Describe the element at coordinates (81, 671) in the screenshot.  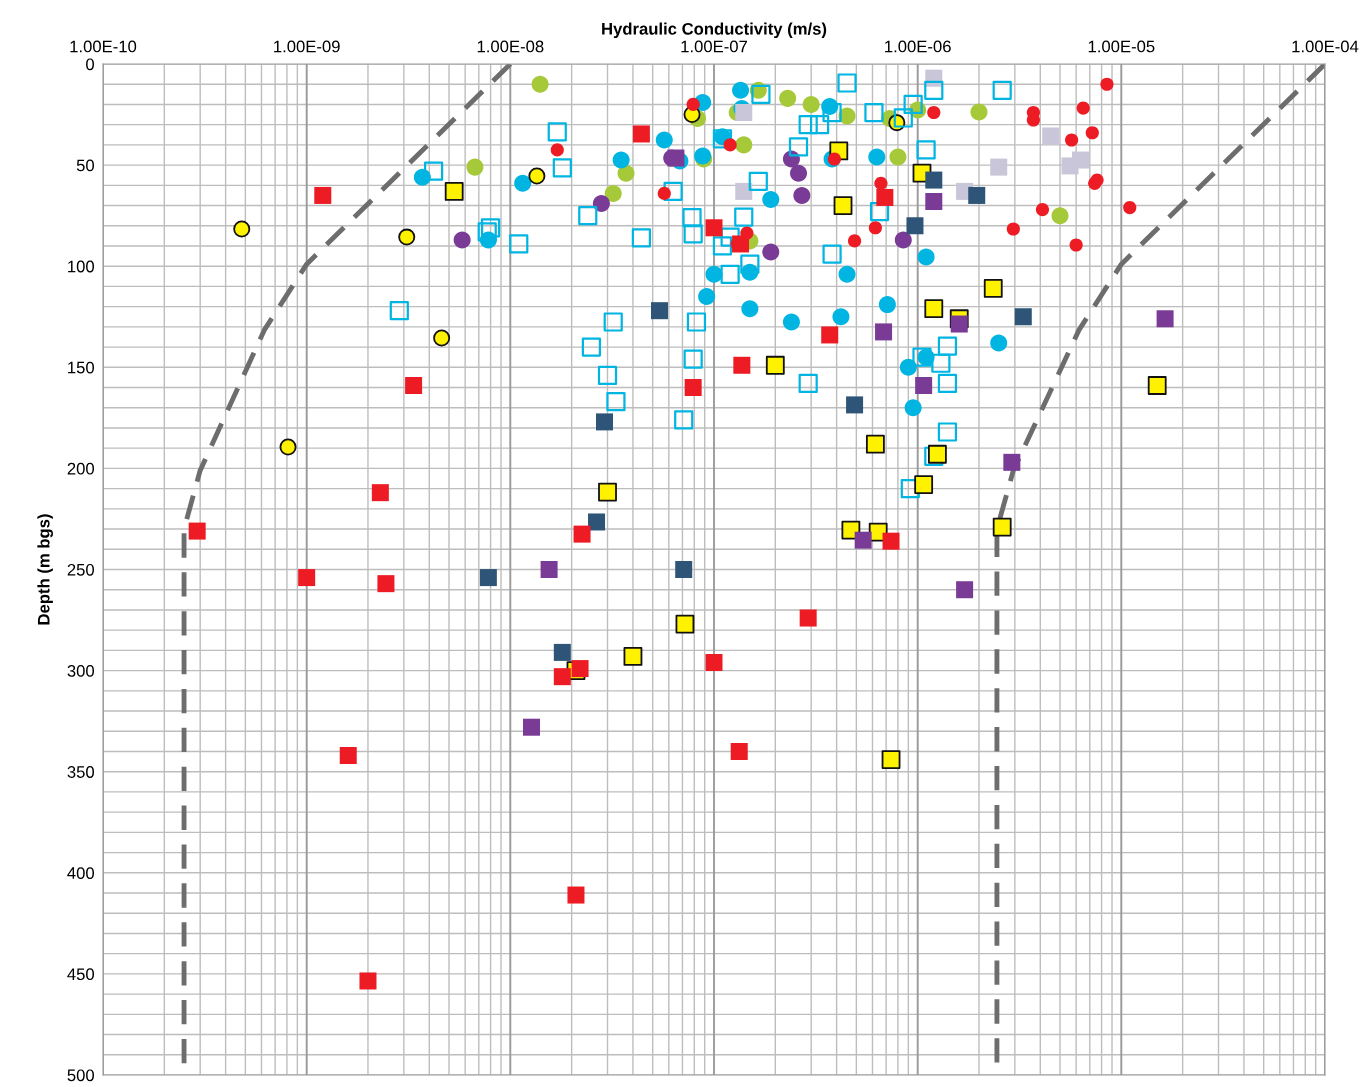
I see `y-tick-label: 300` at that location.